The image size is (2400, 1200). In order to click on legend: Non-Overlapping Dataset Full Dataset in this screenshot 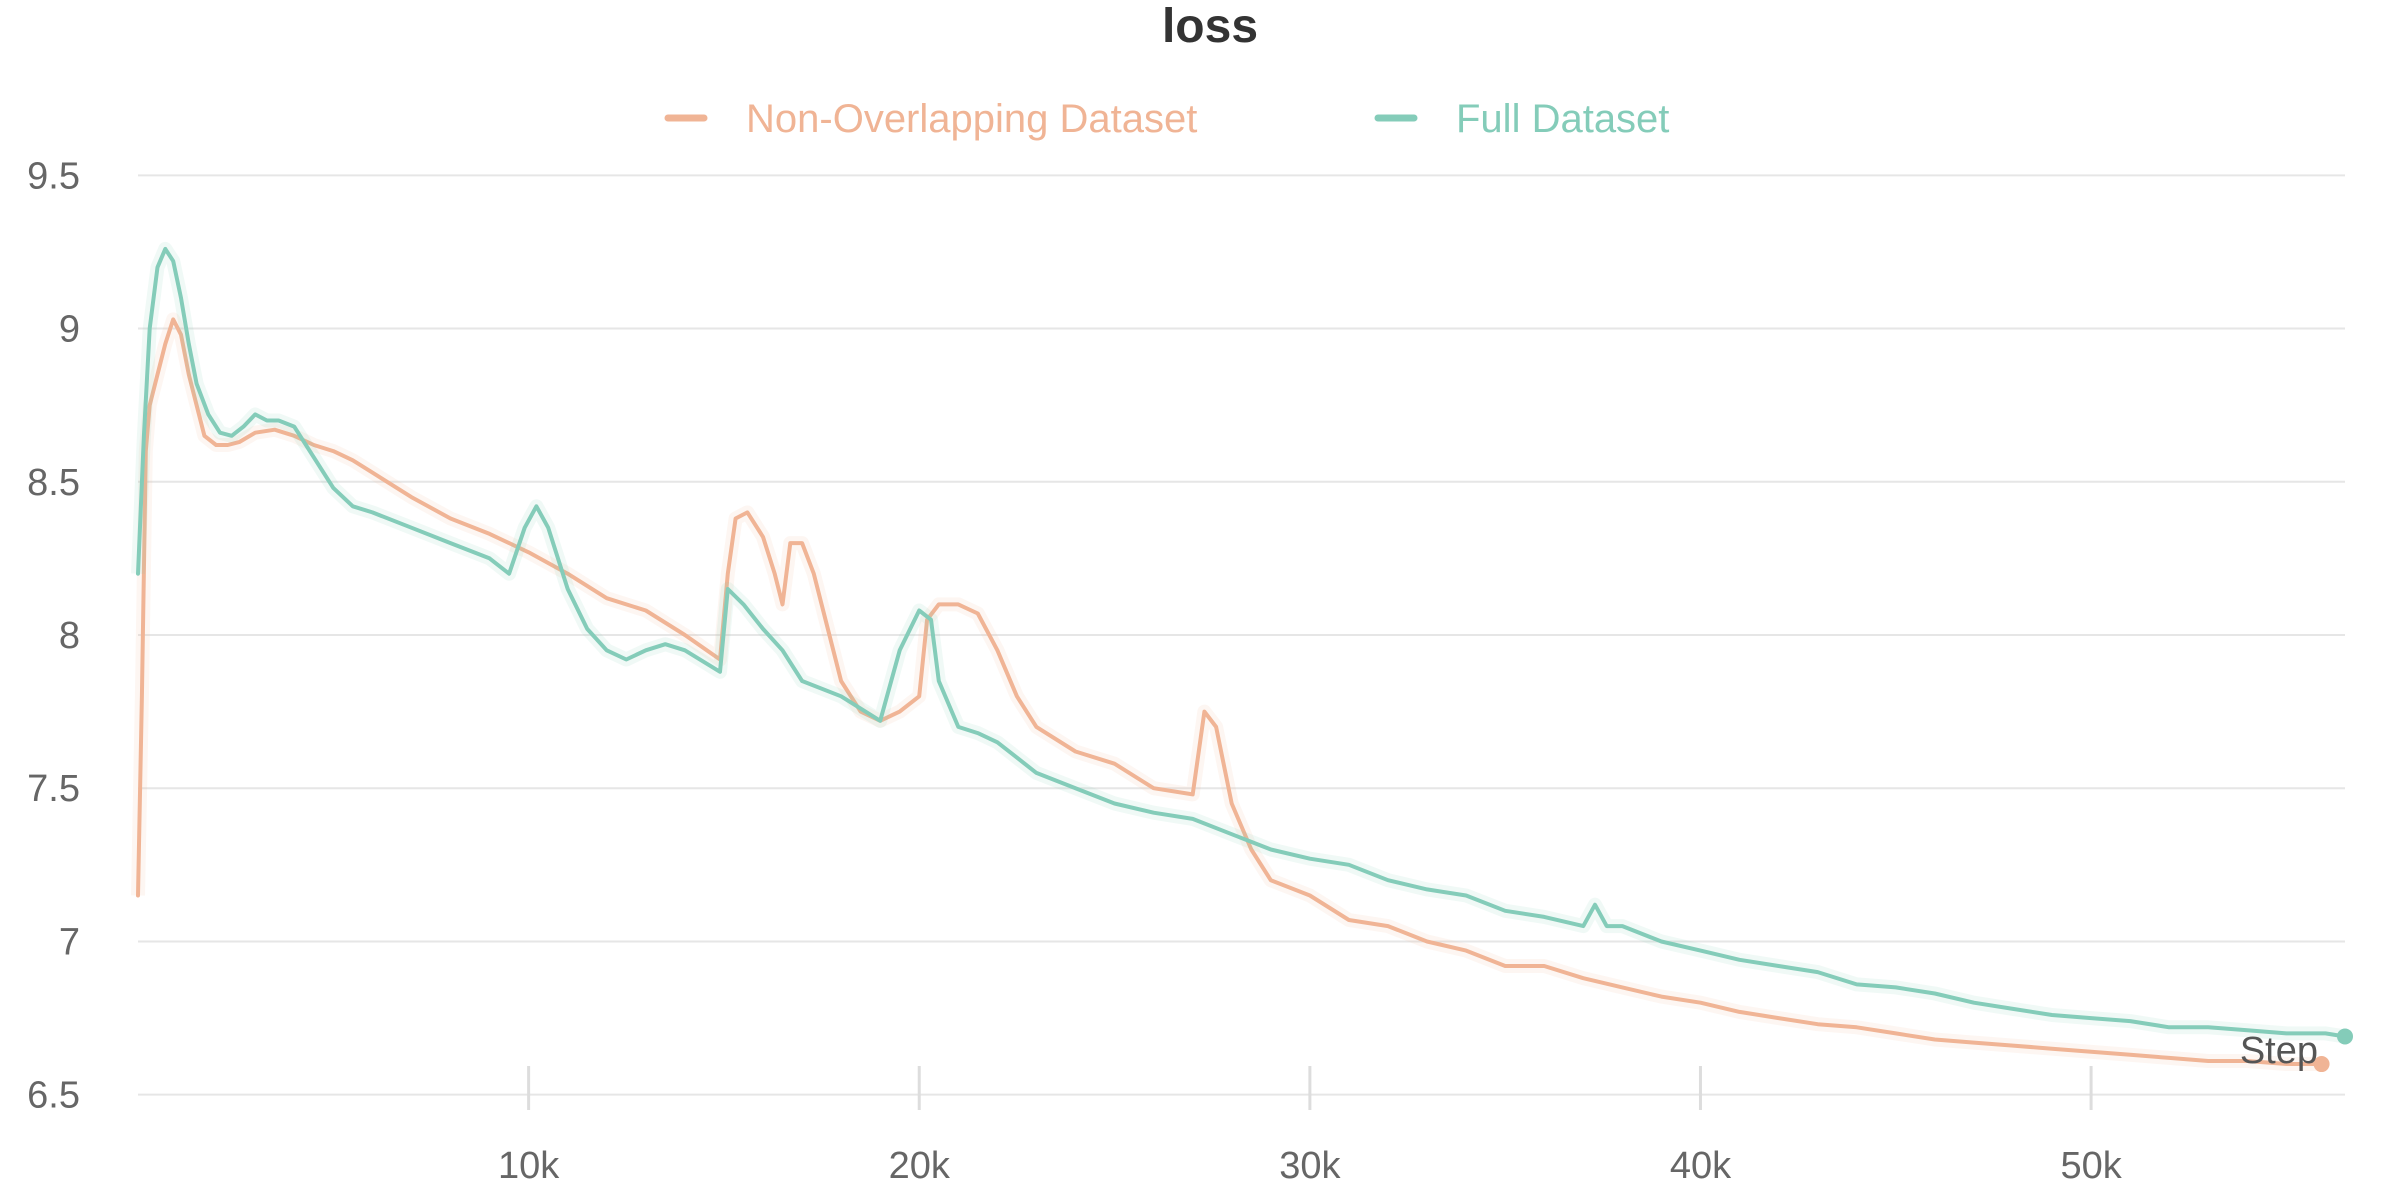, I will do `click(1166, 119)`.